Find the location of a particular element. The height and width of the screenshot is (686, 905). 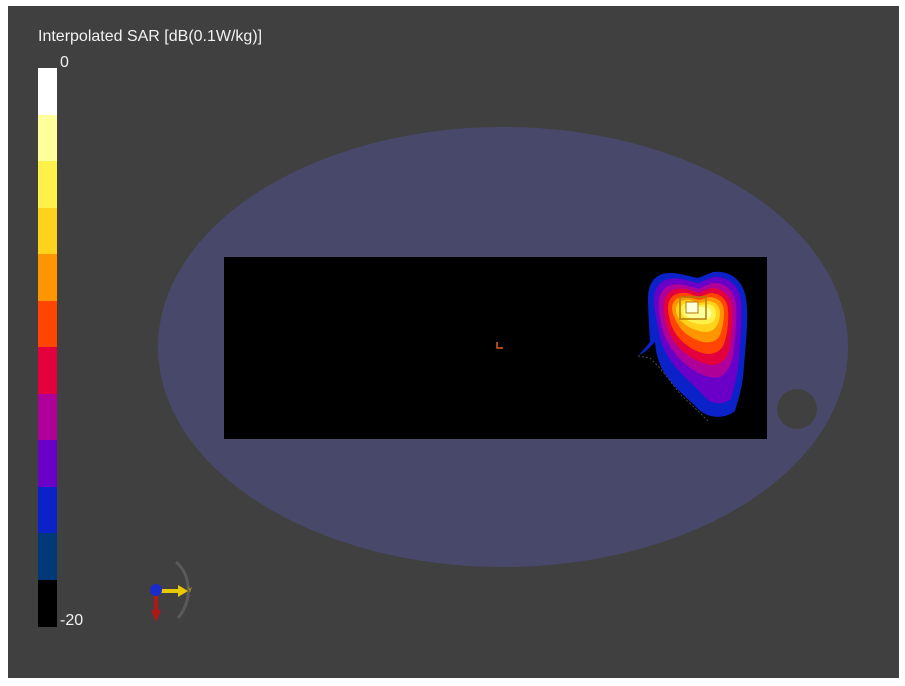

colorbar-max-label: 0 is located at coordinates (64, 62).